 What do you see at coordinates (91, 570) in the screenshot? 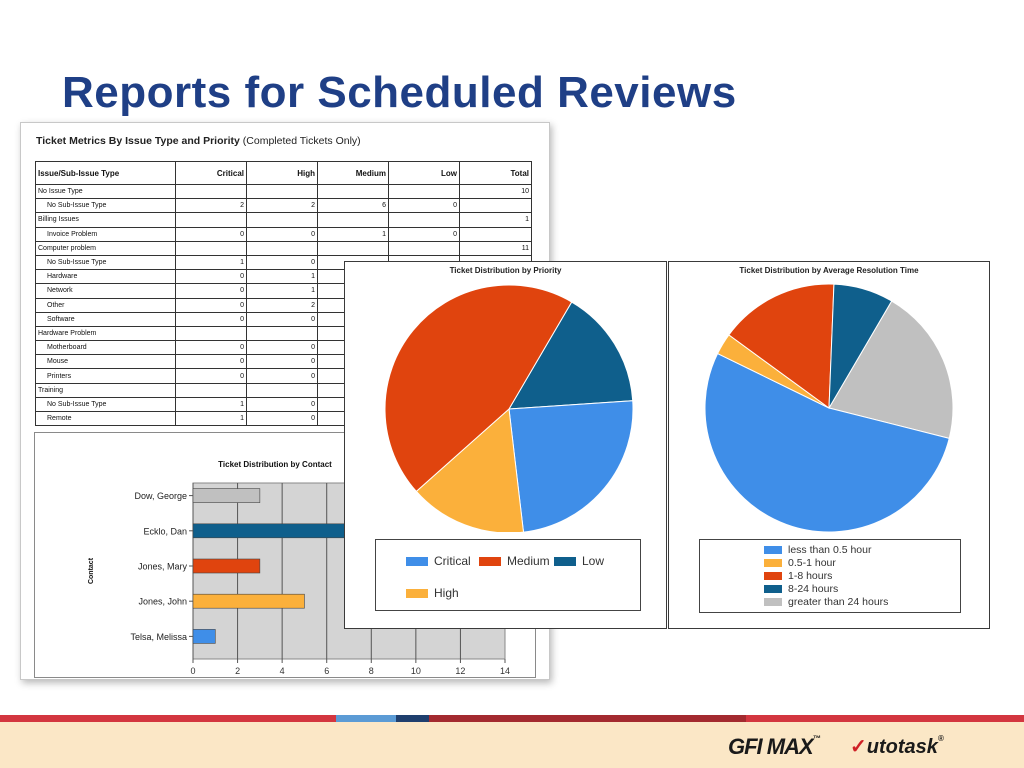
I see `y-axis-label: Contact` at bounding box center [91, 570].